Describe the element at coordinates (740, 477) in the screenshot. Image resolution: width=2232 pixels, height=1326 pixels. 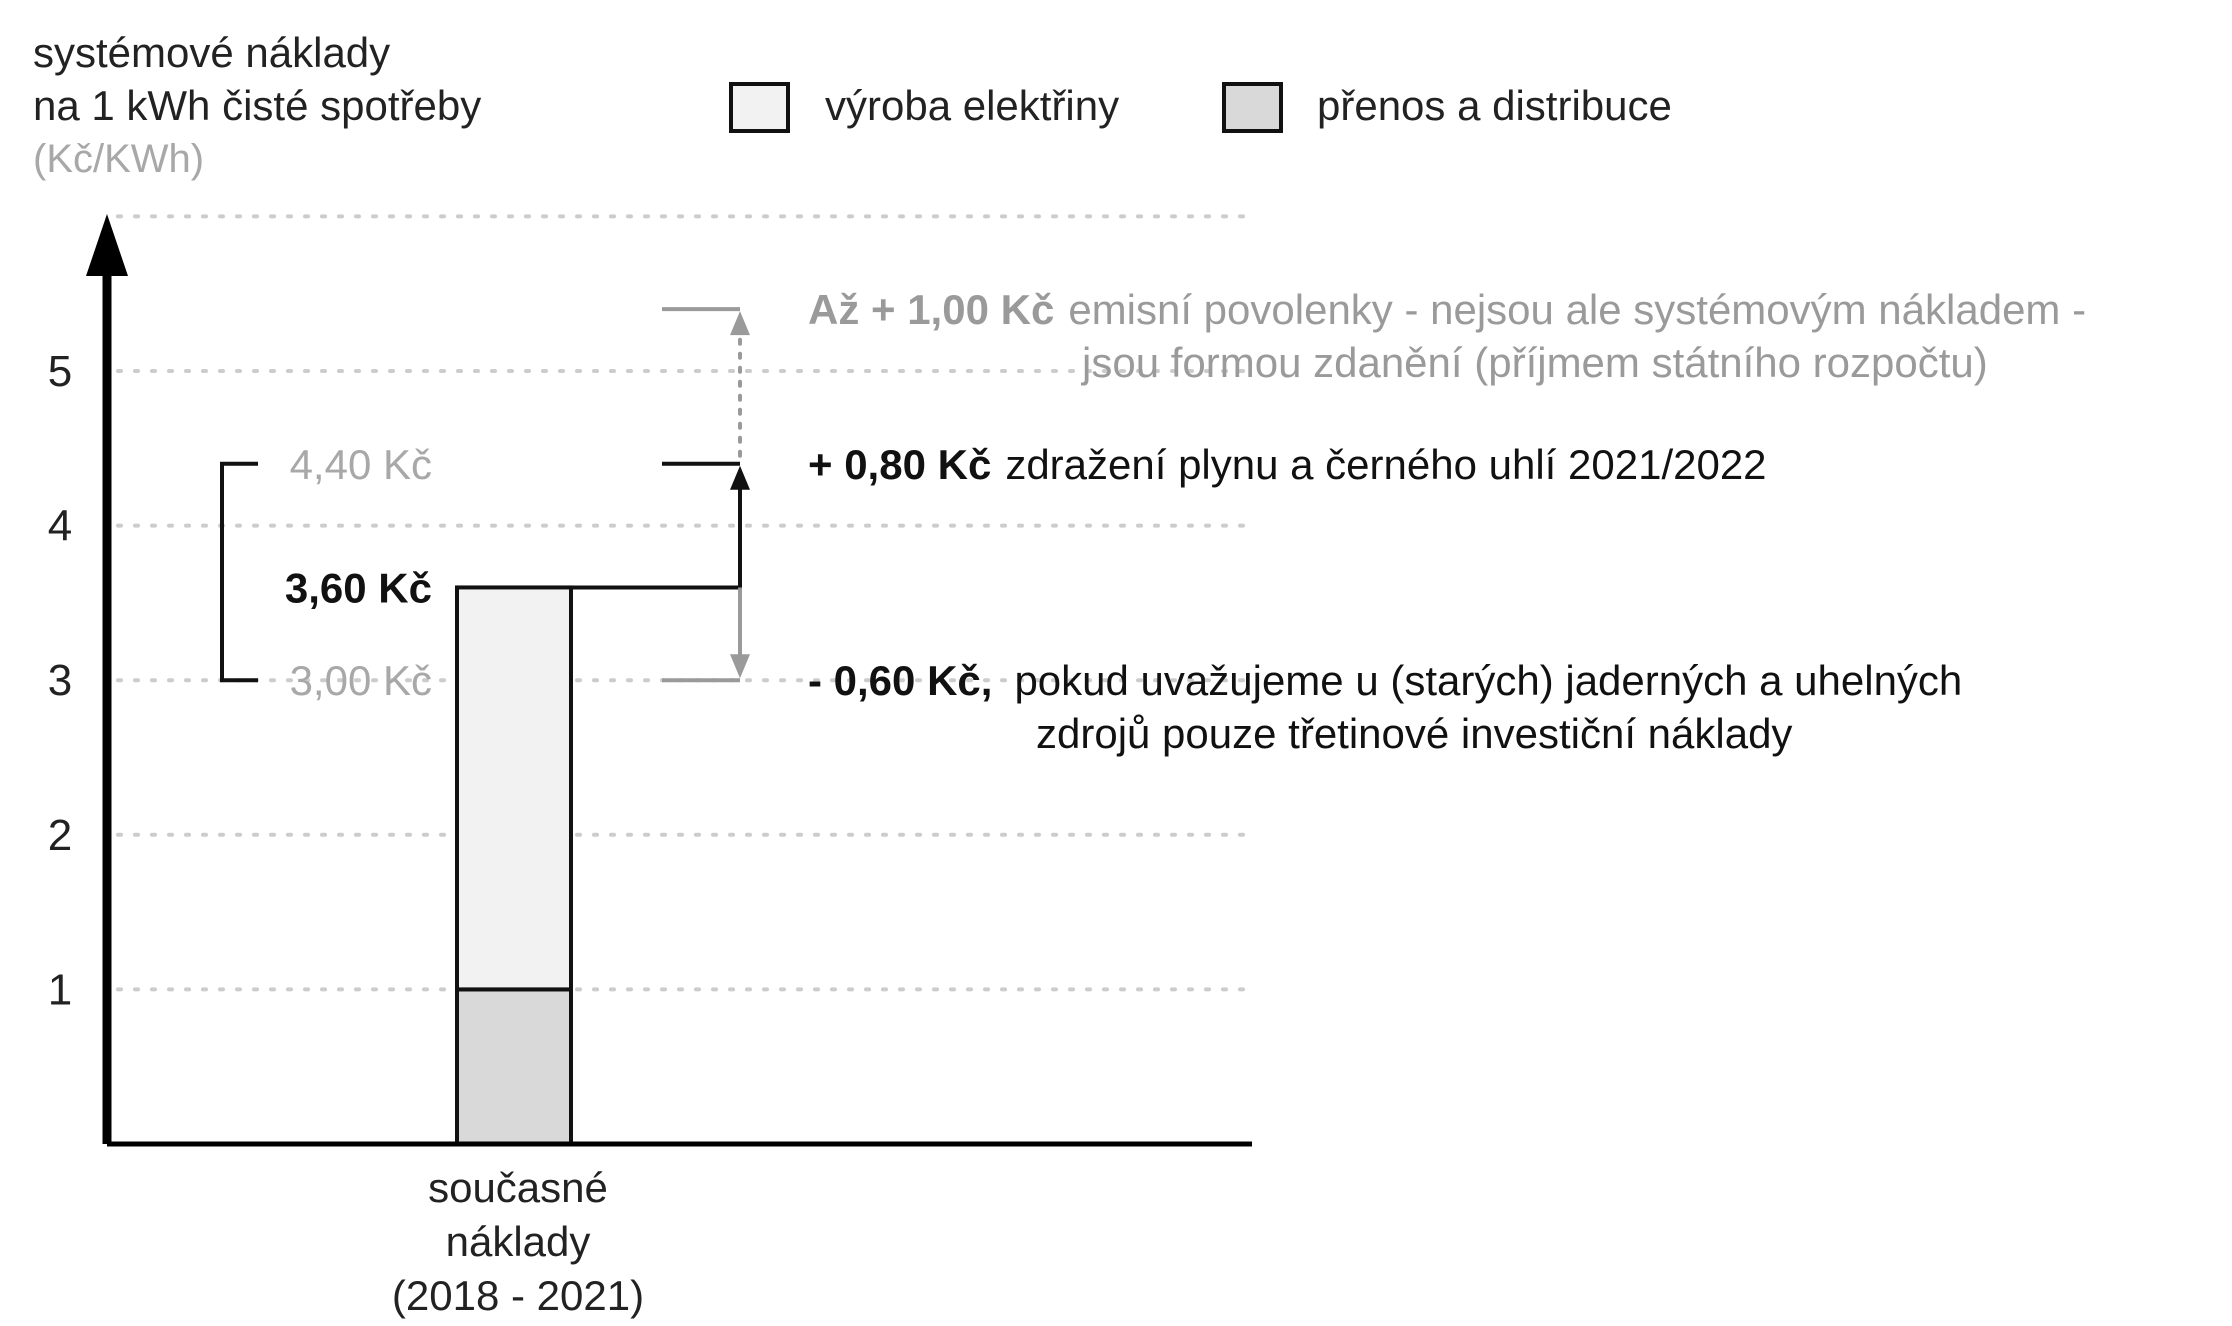
I see `increase-arrow-head-icon` at that location.